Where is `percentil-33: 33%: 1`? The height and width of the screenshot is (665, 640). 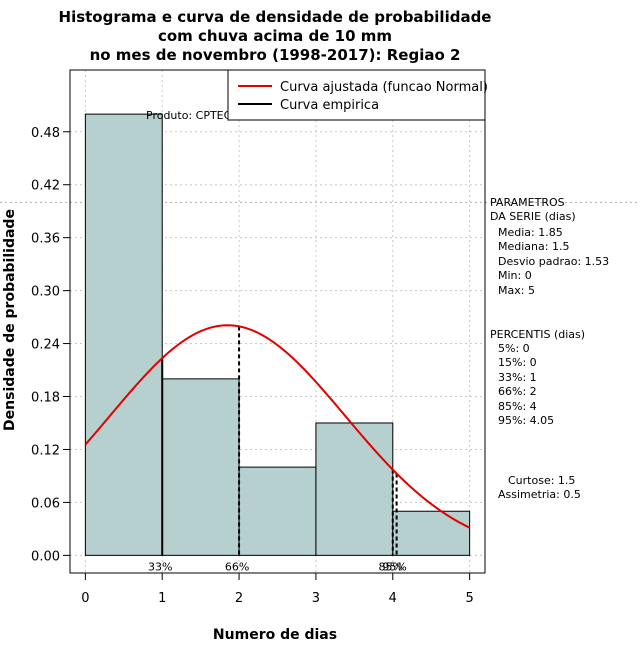 percentil-33: 33%: 1 is located at coordinates (517, 377).